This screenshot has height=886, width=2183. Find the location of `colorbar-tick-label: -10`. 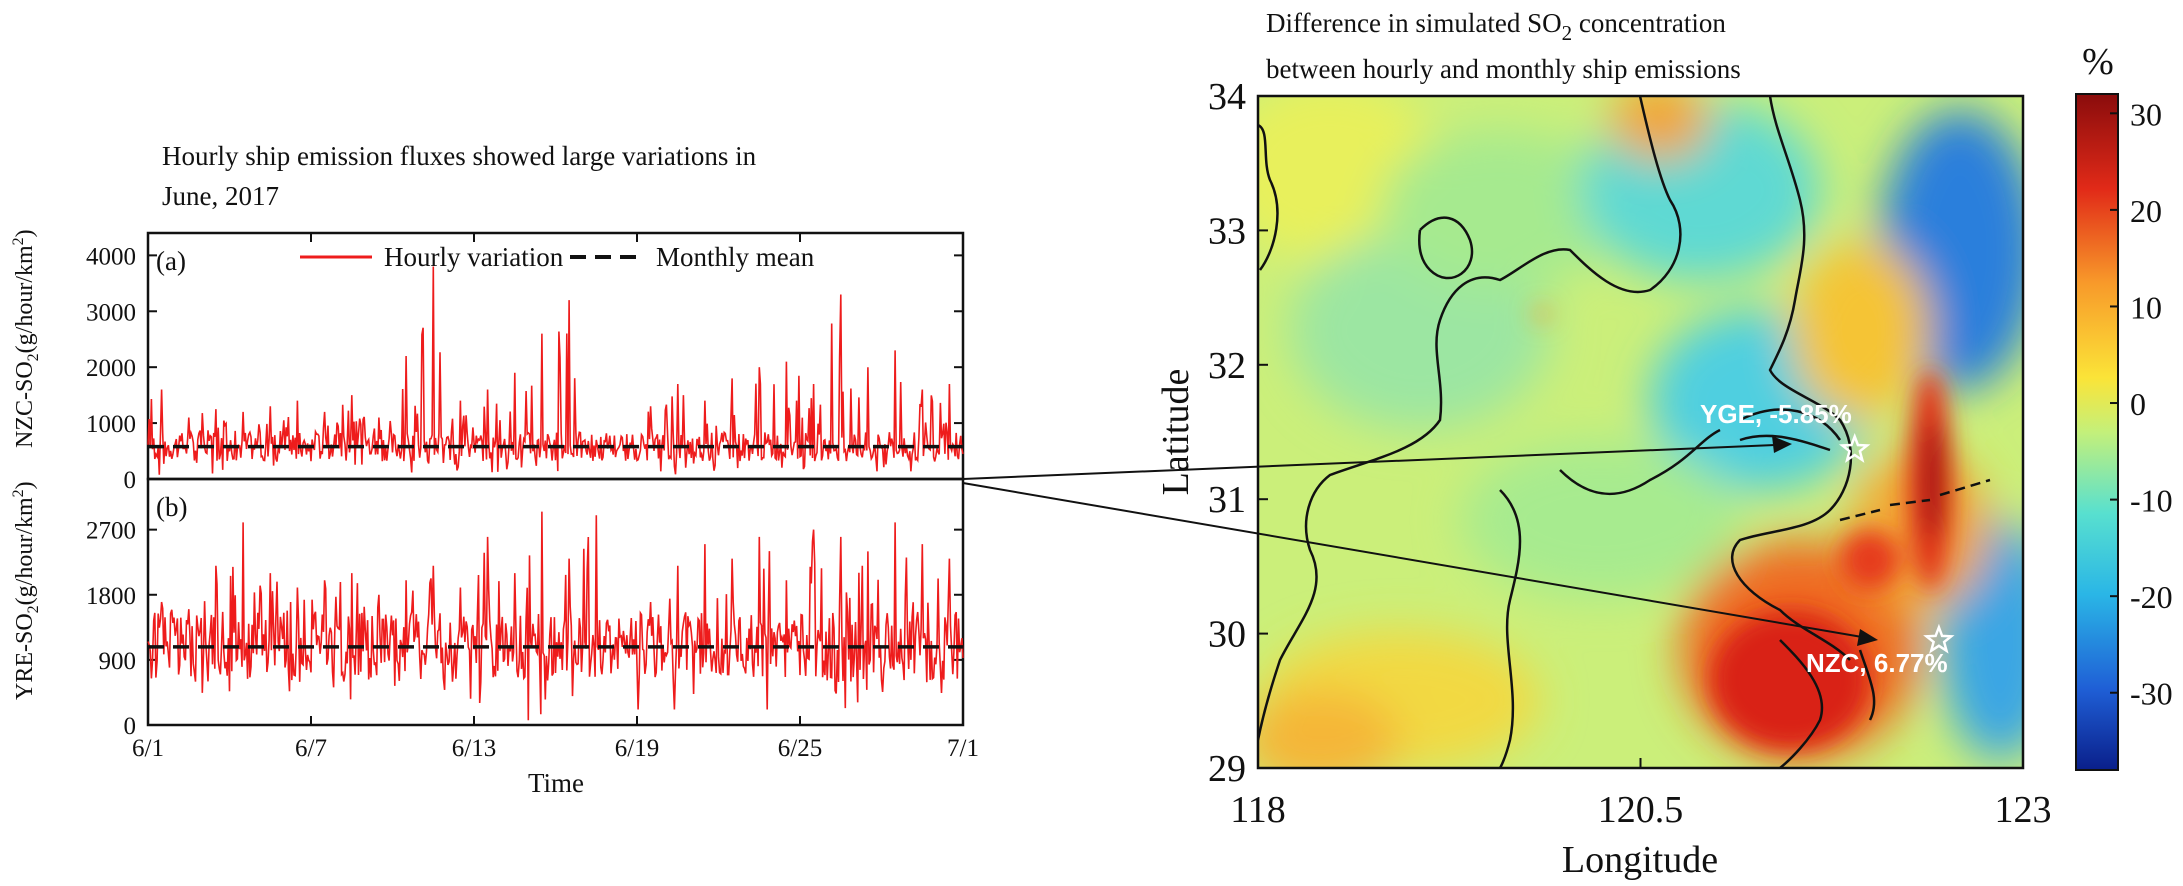

colorbar-tick-label: -10 is located at coordinates (2151, 501).